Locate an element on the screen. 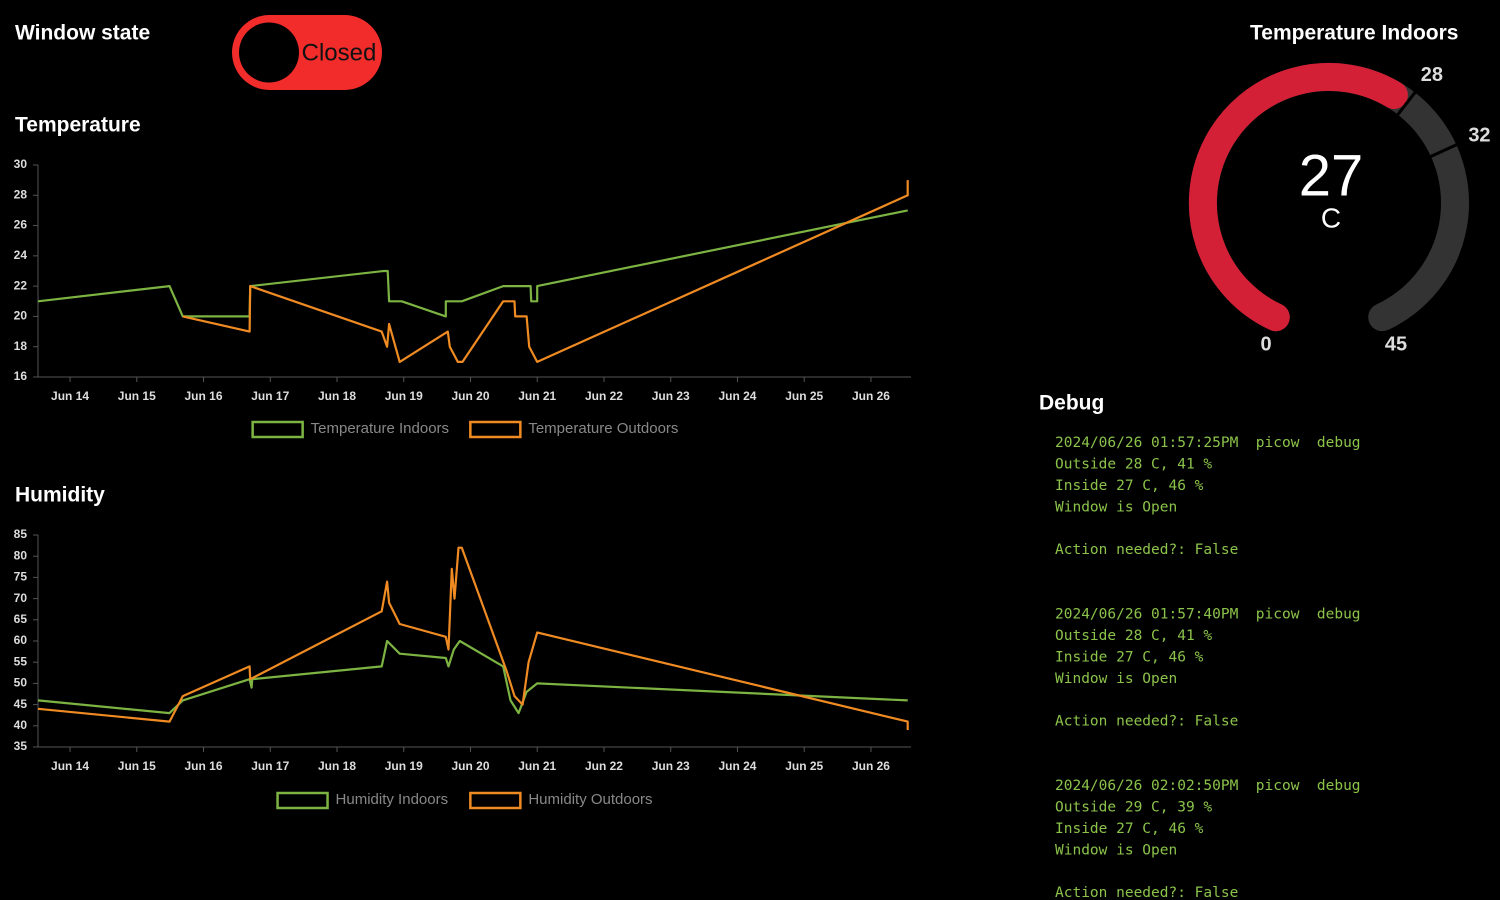 This screenshot has height=900, width=1500. y-tick-label: 22 is located at coordinates (21, 285).